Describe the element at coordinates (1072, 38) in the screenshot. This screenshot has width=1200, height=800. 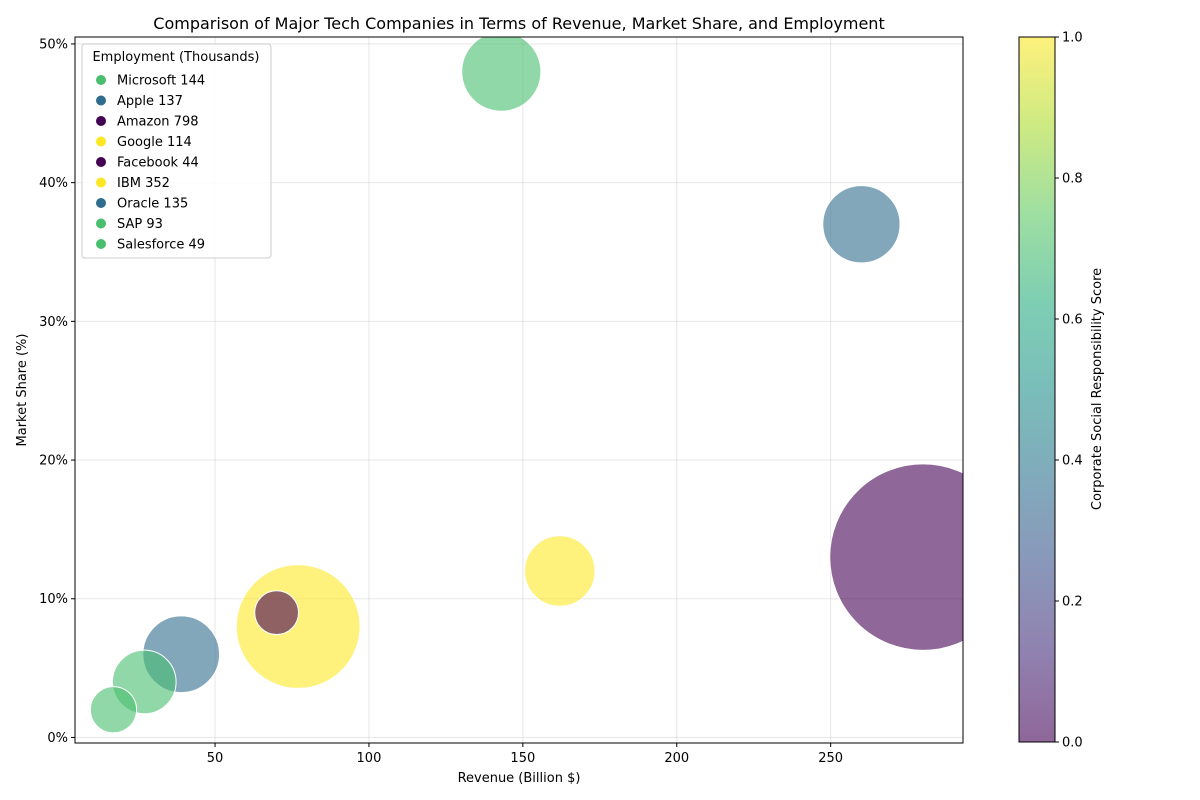
I see `colorbar-tick-label: 1.0` at that location.